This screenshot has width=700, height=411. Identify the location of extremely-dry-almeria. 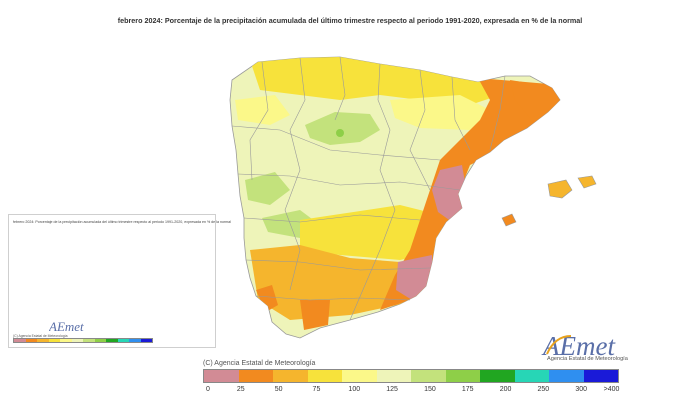
(414, 277).